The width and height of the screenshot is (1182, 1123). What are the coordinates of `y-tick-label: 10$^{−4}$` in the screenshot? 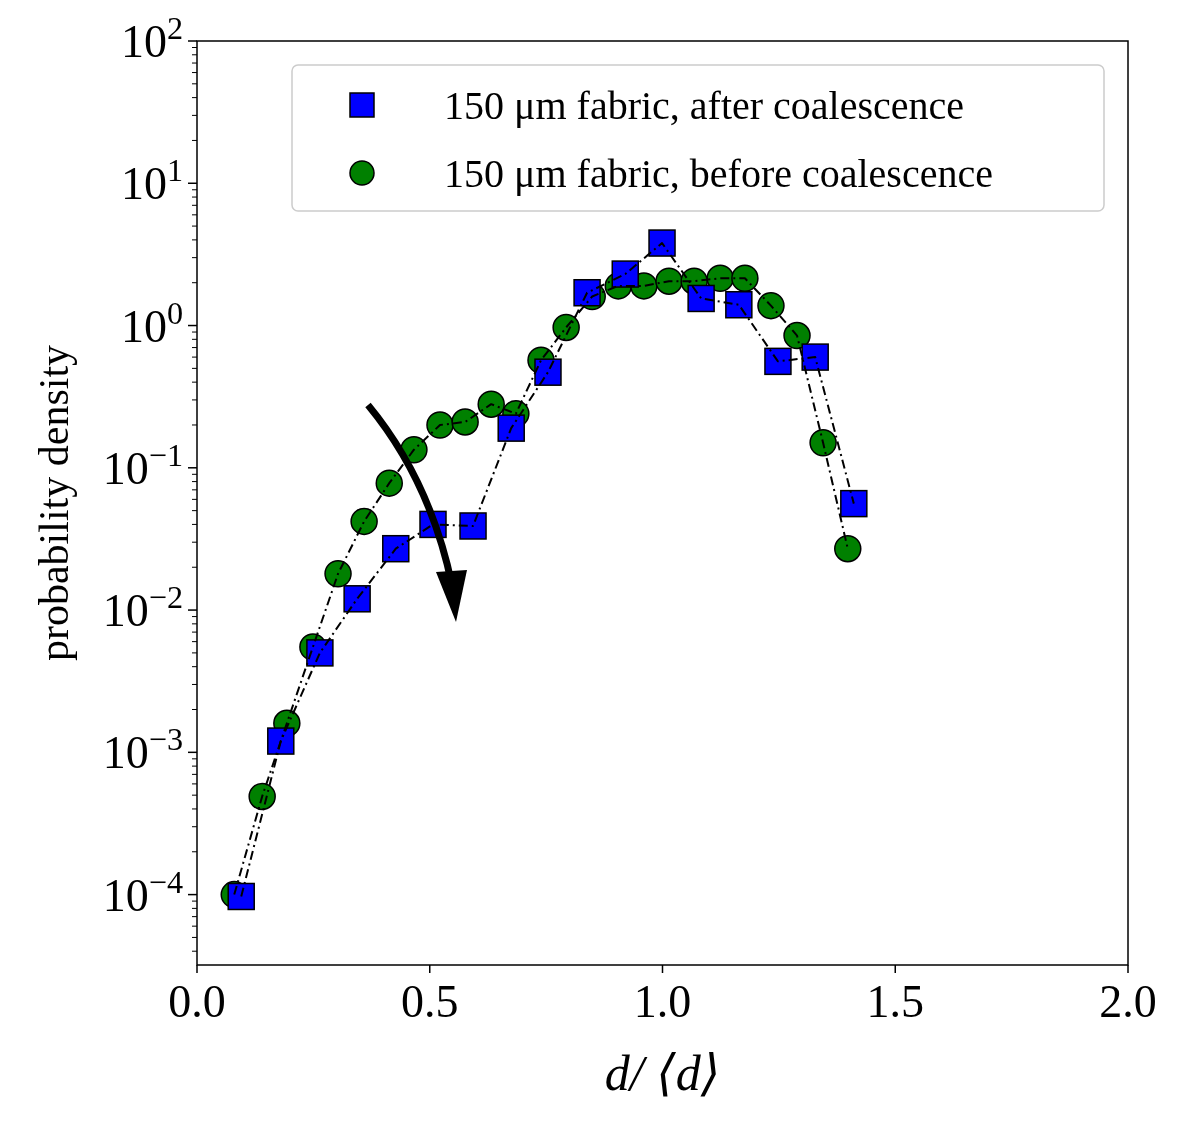 It's located at (142, 892).